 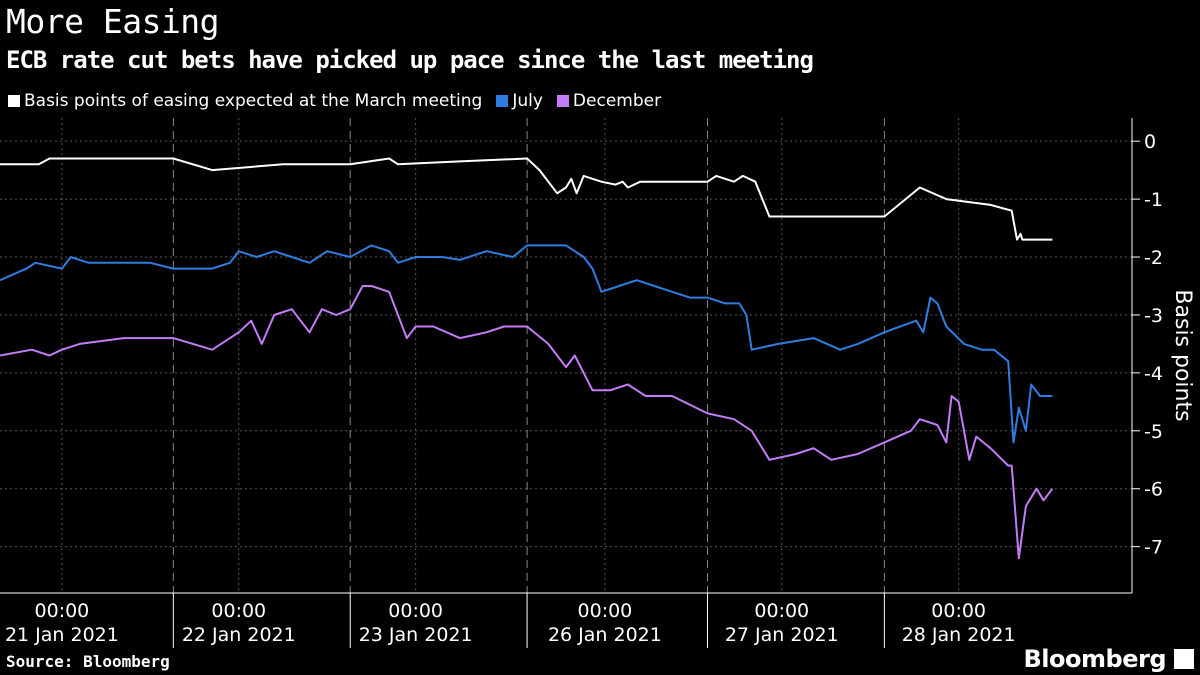 I want to click on x-tick-label-date: 28 Jan 2021, so click(x=959, y=635).